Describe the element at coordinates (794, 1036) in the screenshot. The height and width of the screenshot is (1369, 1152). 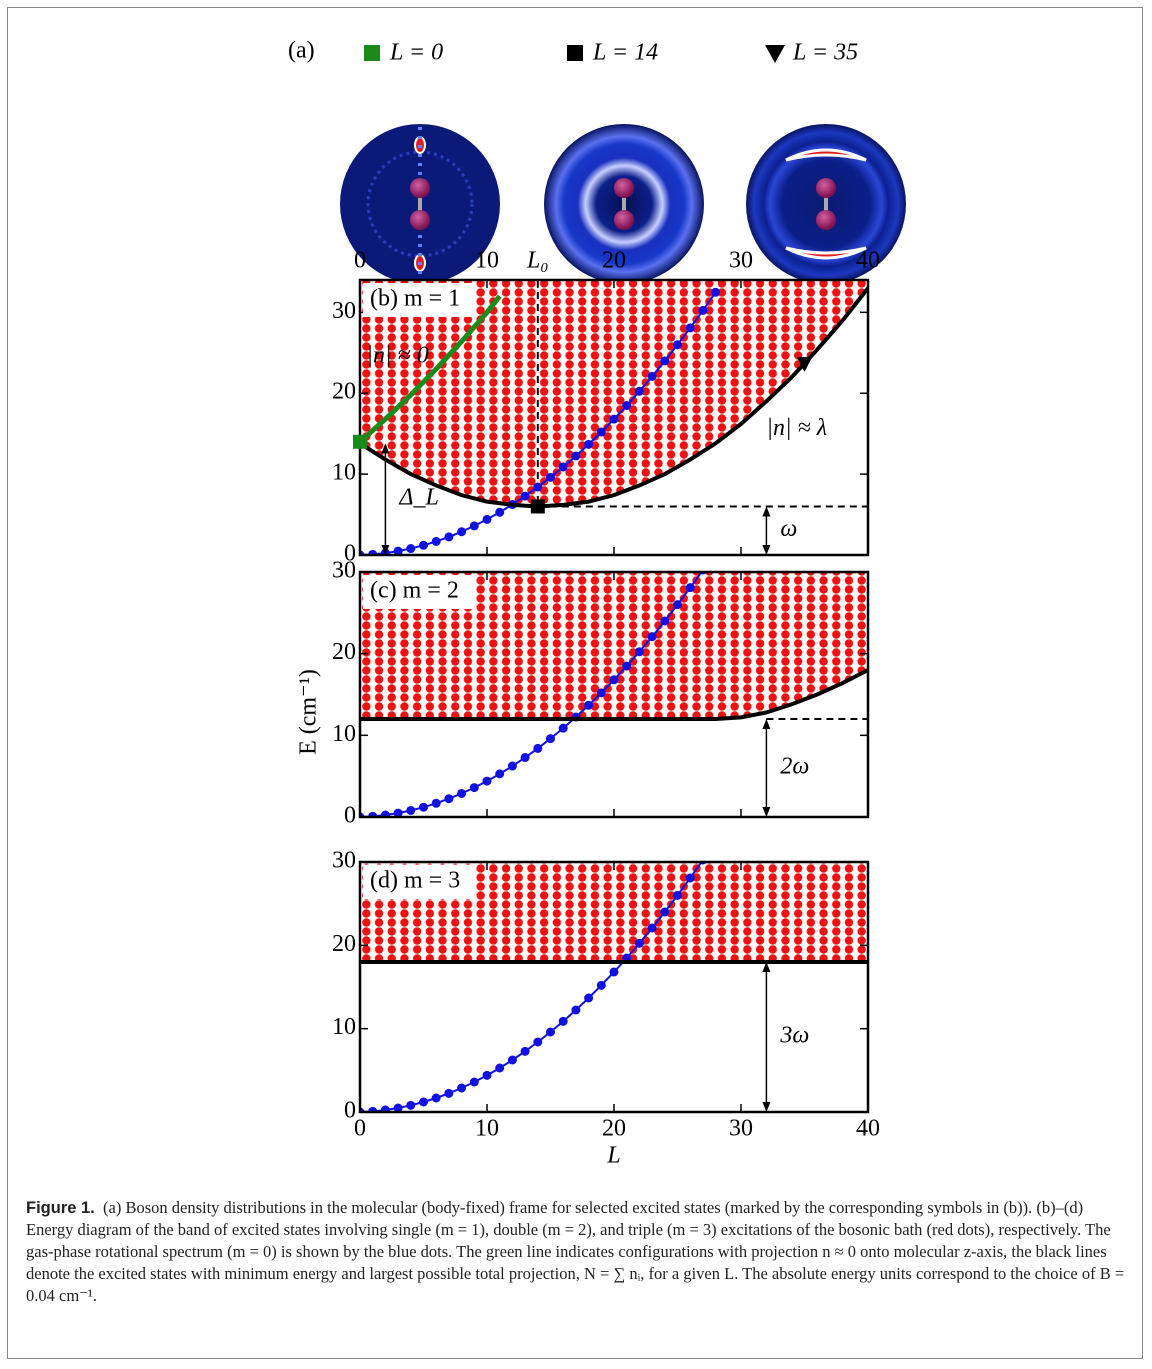
I see `arrow-label: 3ω` at that location.